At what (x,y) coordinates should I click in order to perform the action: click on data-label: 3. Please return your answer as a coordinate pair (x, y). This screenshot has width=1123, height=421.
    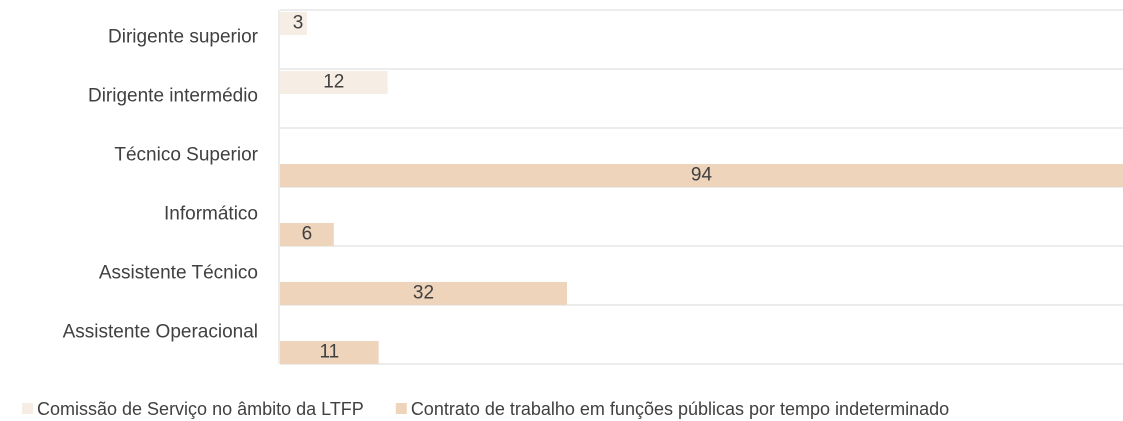
    Looking at the image, I should click on (298, 23).